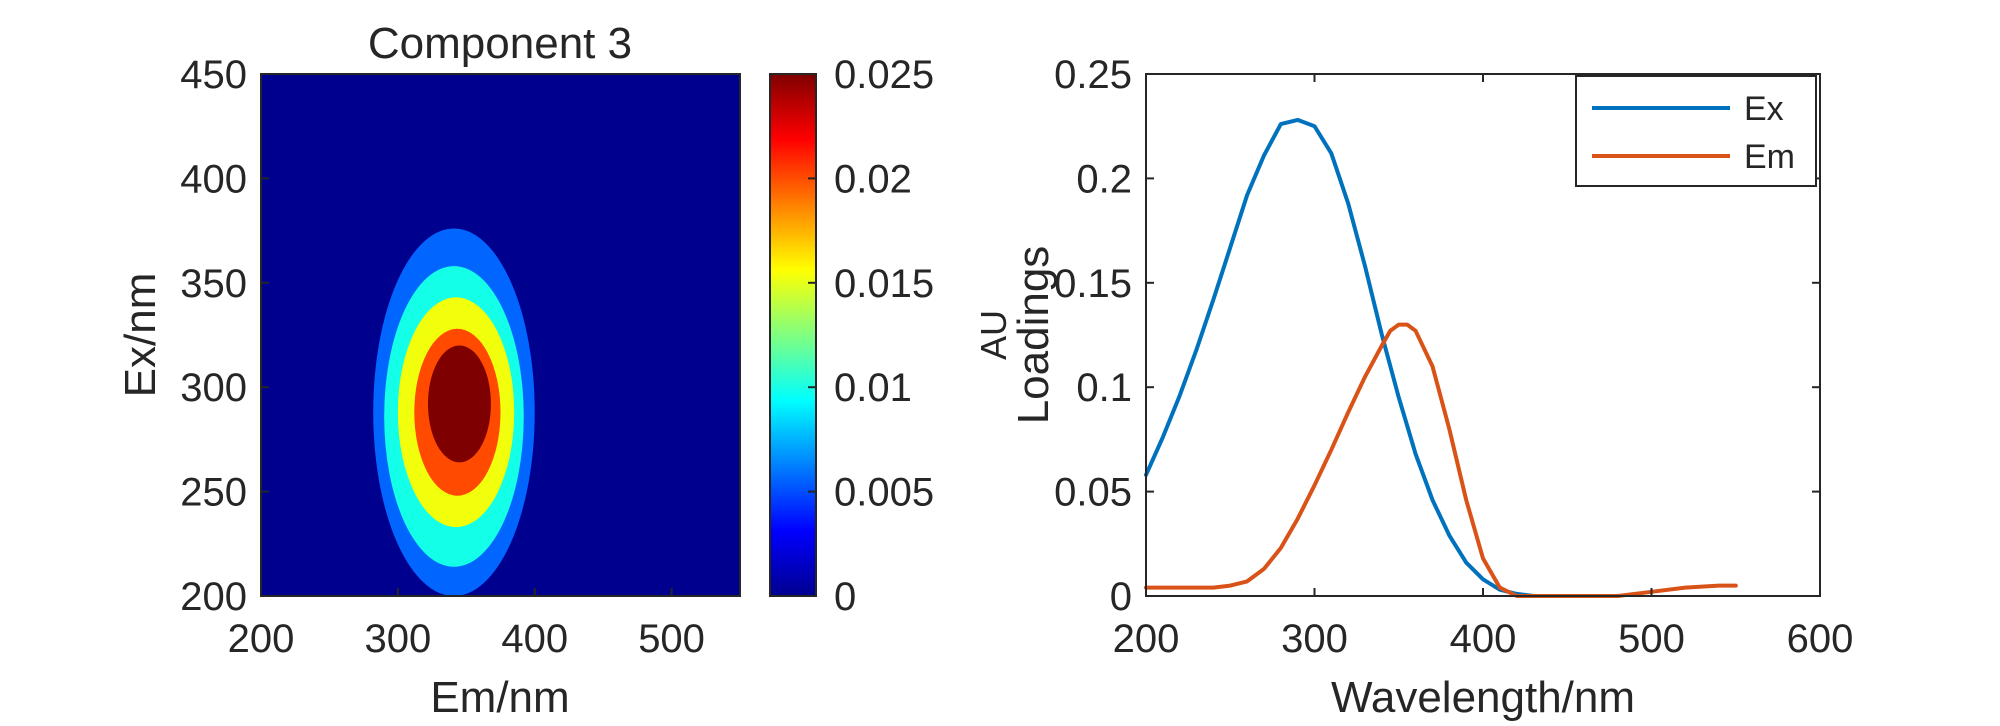  Describe the element at coordinates (1769, 157) in the screenshot. I see `legend-label-em: Em` at that location.